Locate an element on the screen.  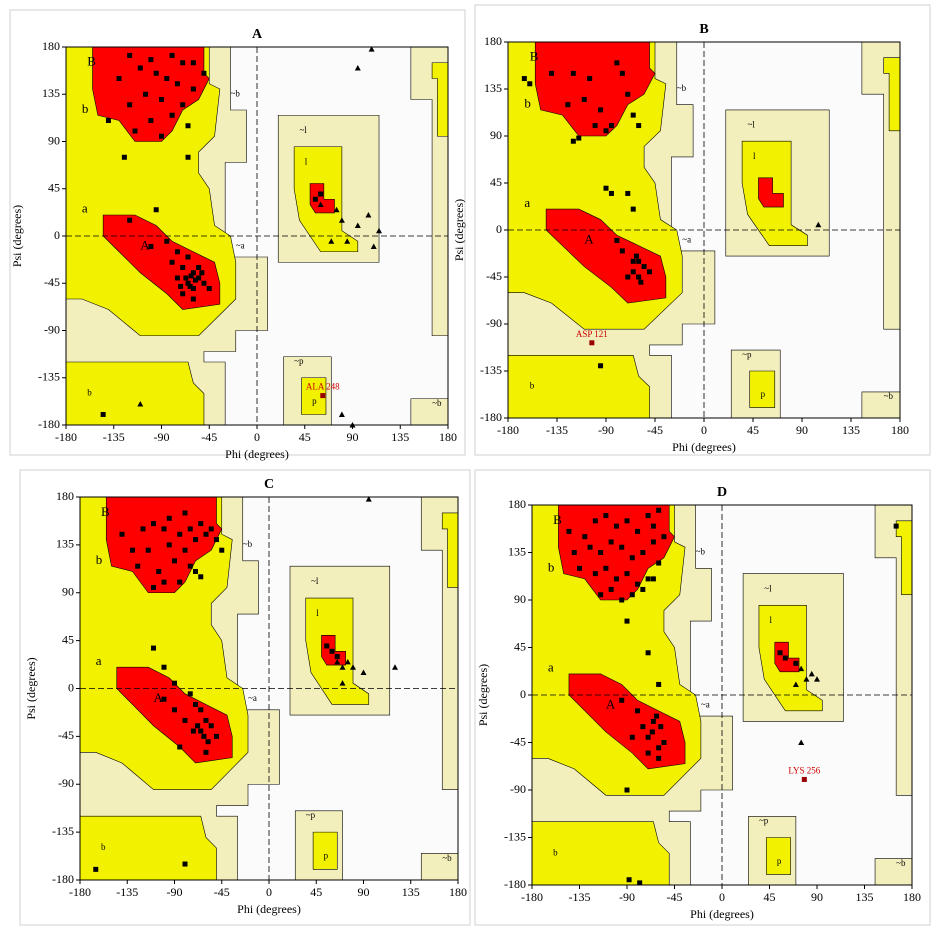
chart-title: C is located at coordinates (269, 484).